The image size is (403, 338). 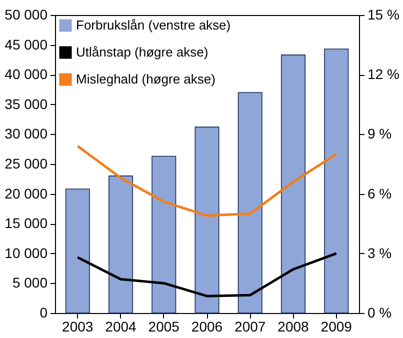 What do you see at coordinates (146, 79) in the screenshot?
I see `legend-label: Misleghald (høgre akse)` at bounding box center [146, 79].